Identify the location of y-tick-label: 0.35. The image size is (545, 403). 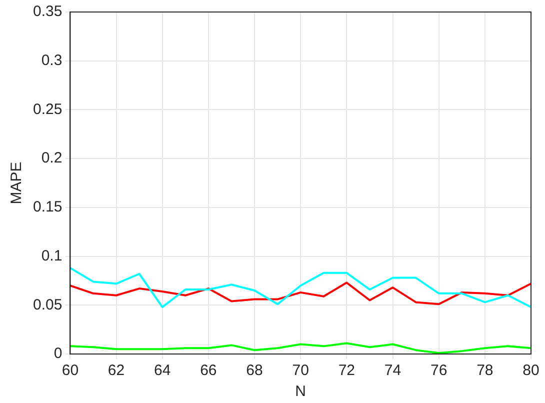
(47, 11).